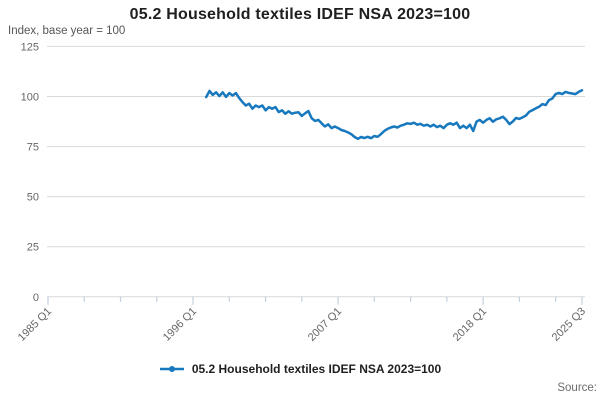  What do you see at coordinates (67, 31) in the screenshot?
I see `chart-subtitle: Index, base year = 100` at bounding box center [67, 31].